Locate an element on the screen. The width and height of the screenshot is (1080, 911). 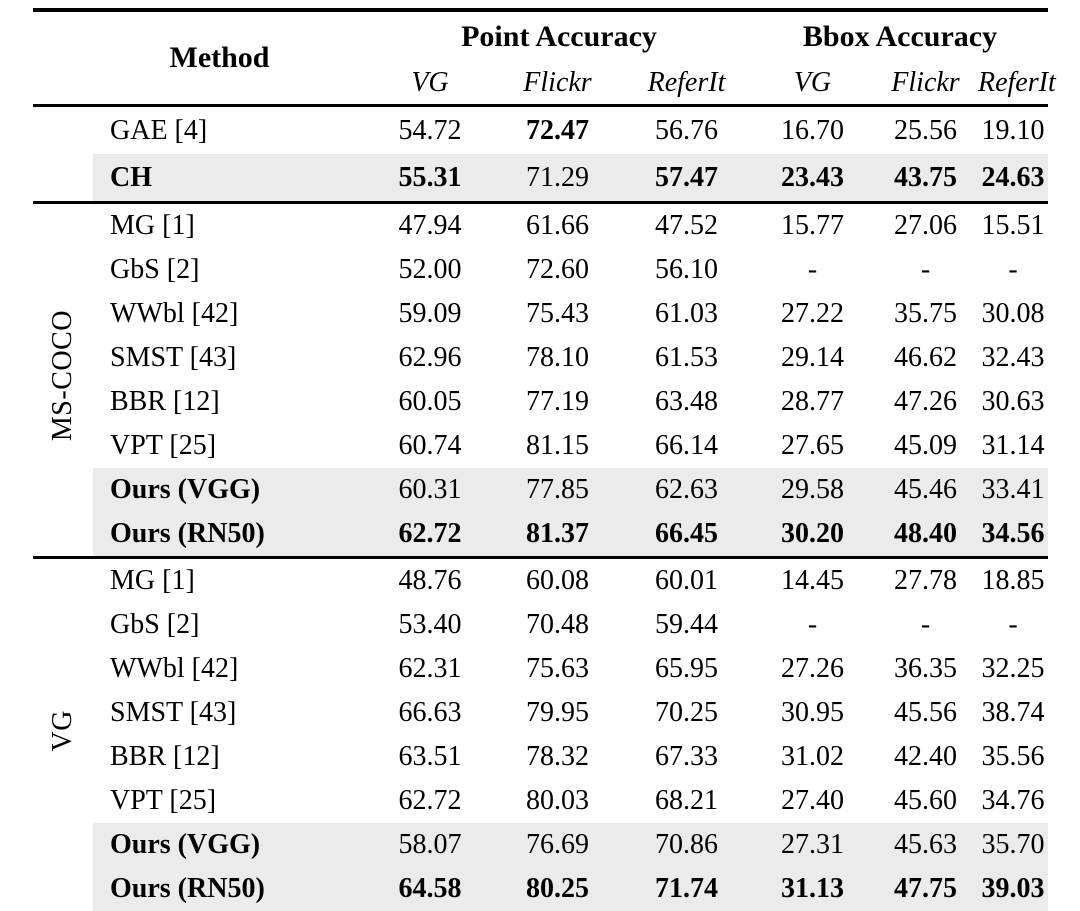
value-cell: 78.32 is located at coordinates (557, 756).